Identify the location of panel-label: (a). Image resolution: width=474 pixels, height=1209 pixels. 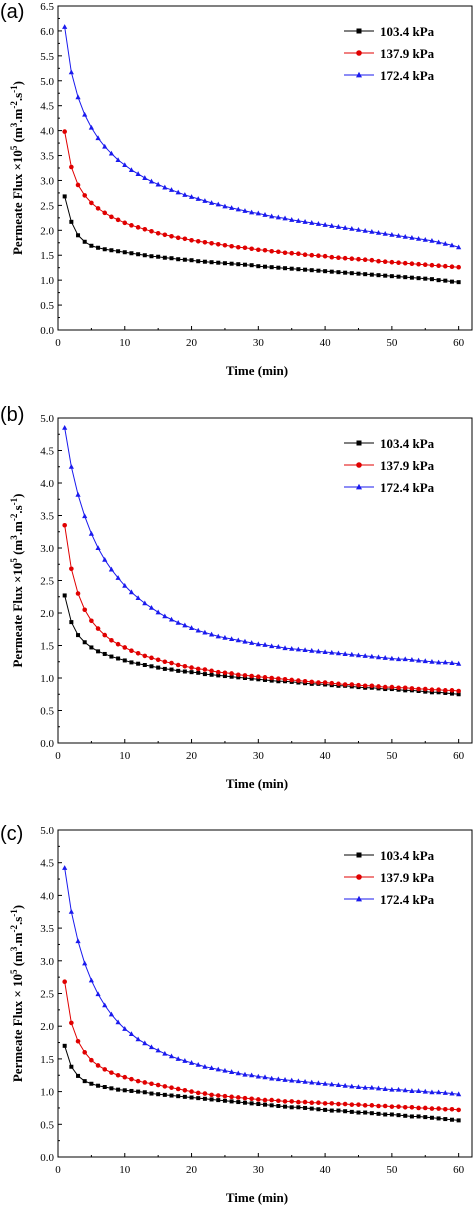
(12, 12).